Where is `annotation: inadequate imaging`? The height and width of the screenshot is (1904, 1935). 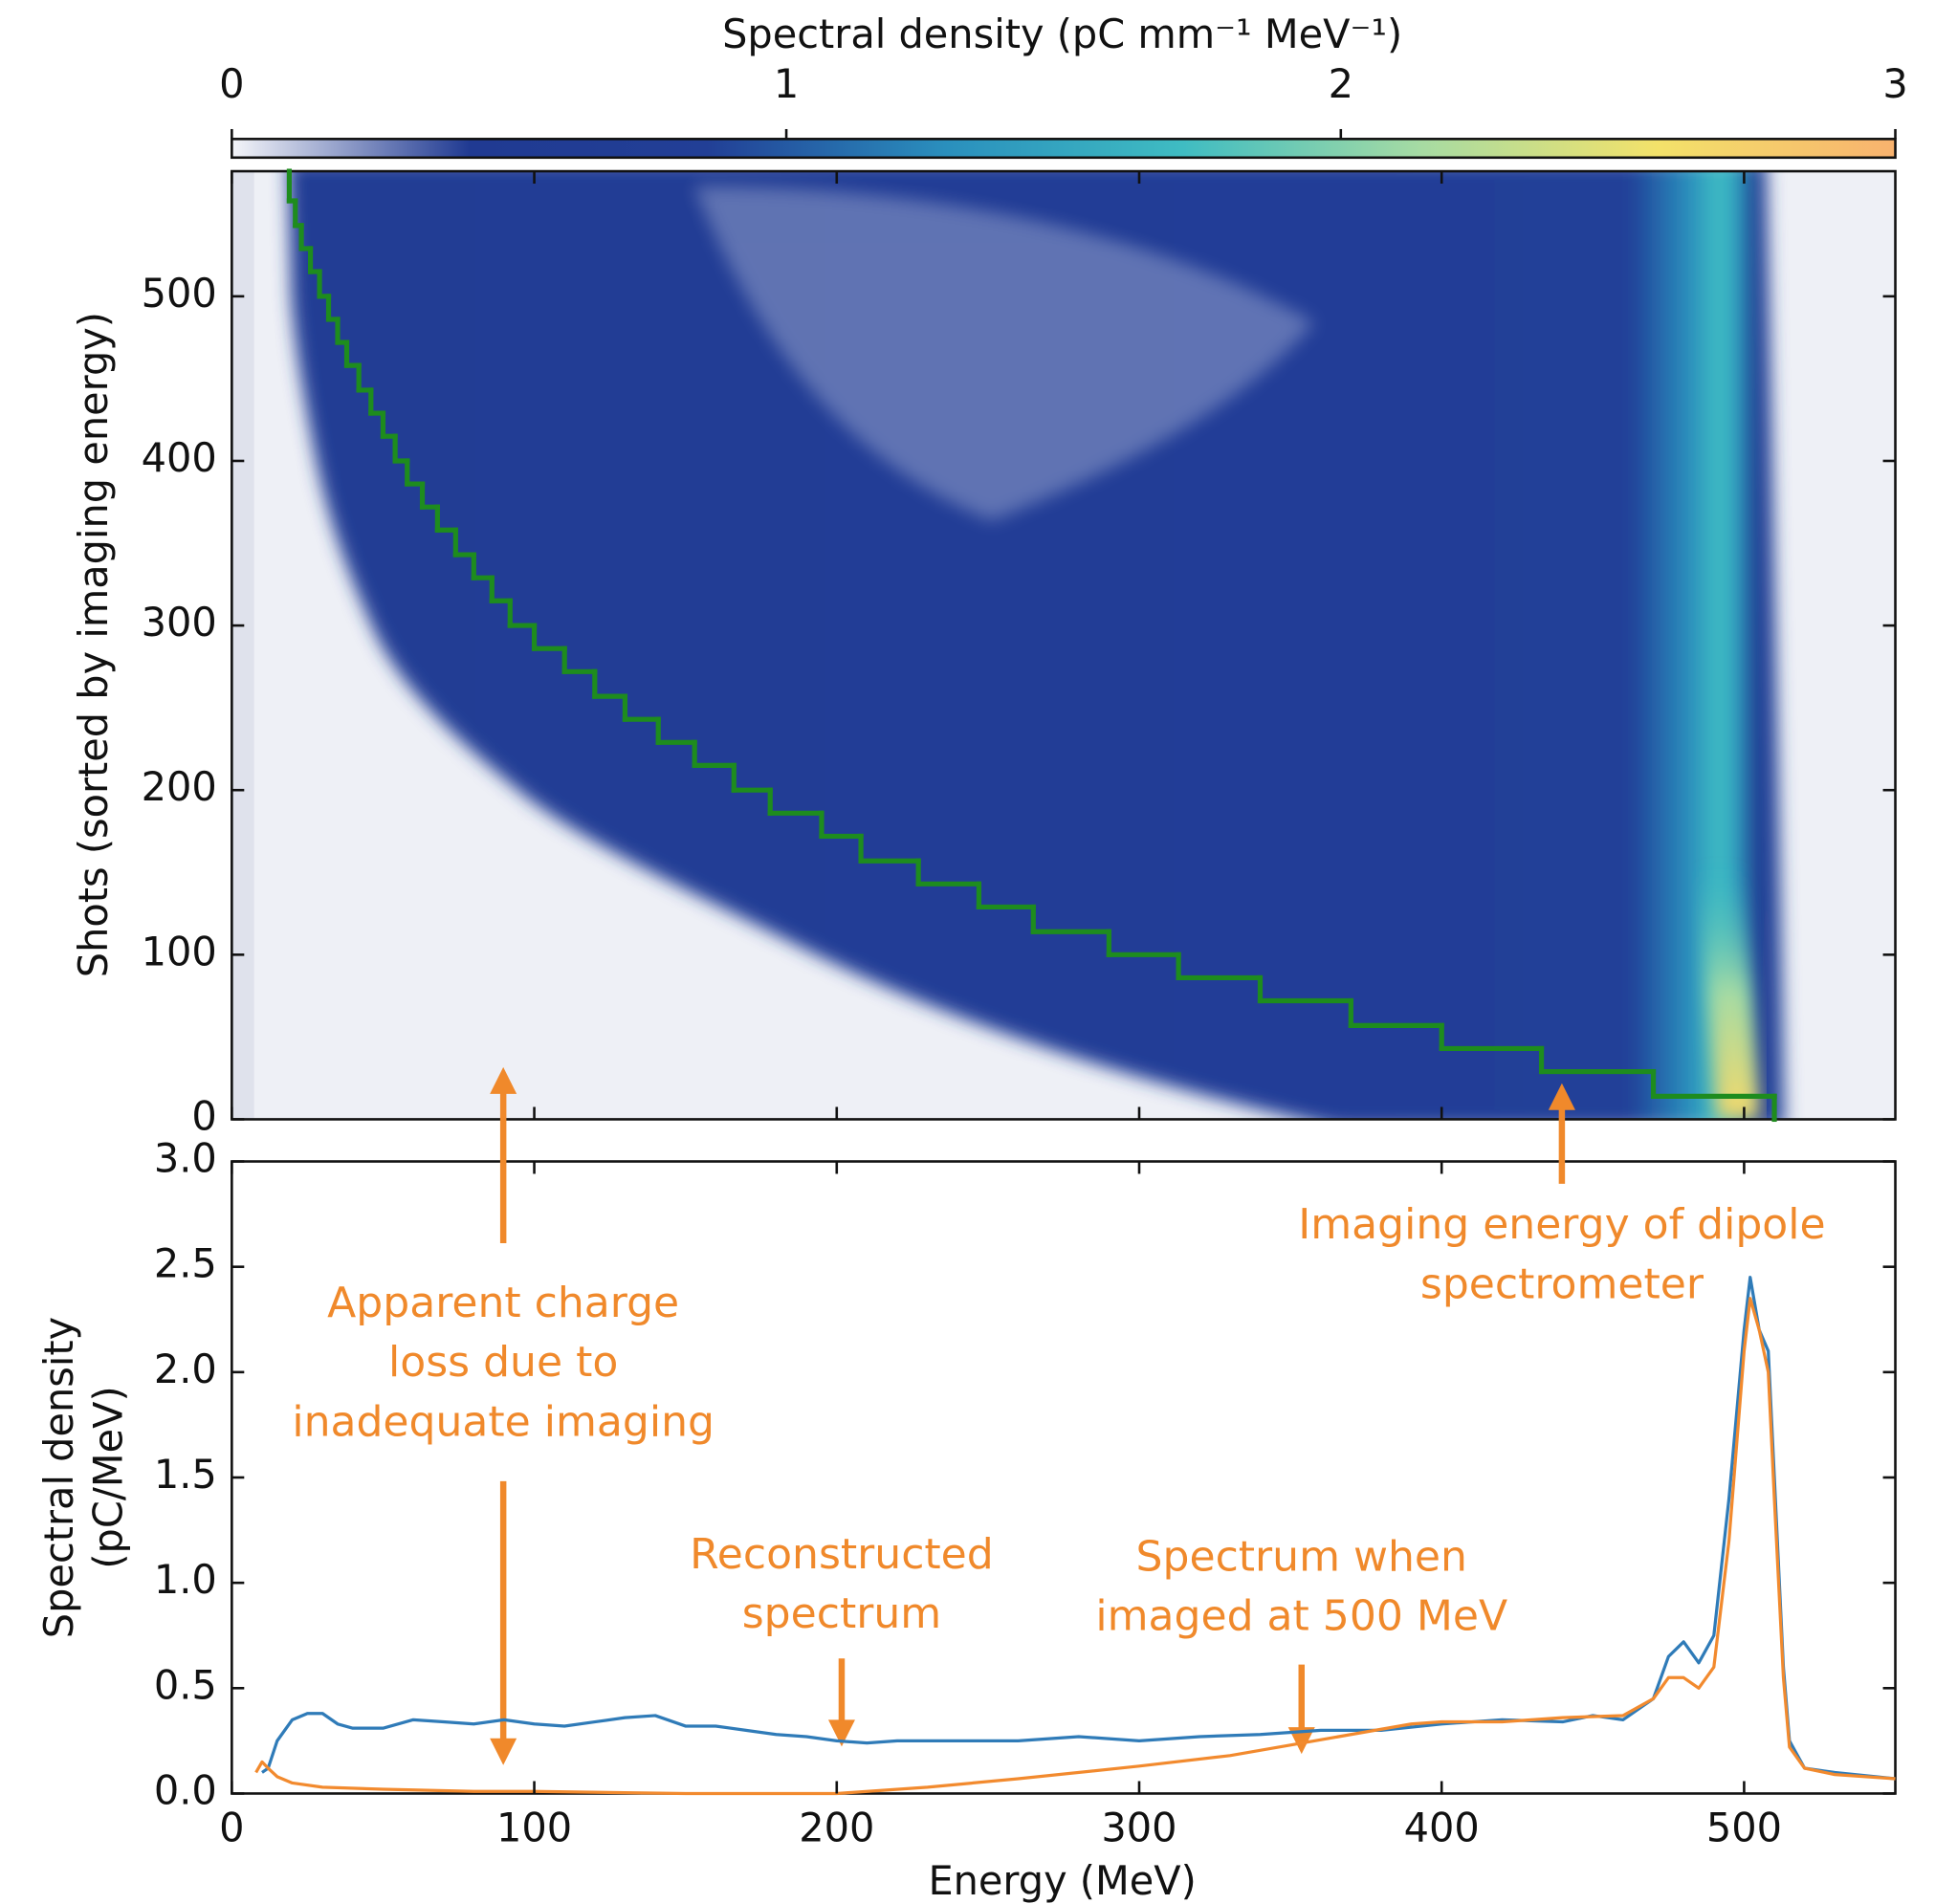 annotation: inadequate imaging is located at coordinates (503, 1422).